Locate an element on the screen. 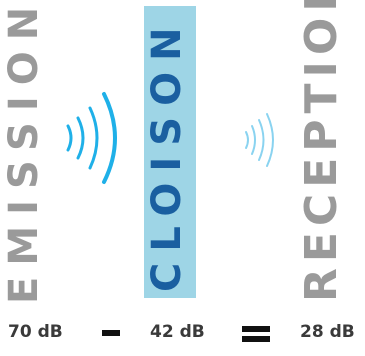 Image resolution: width=365 pixels, height=356 pixels. equals-icon is located at coordinates (256, 329).